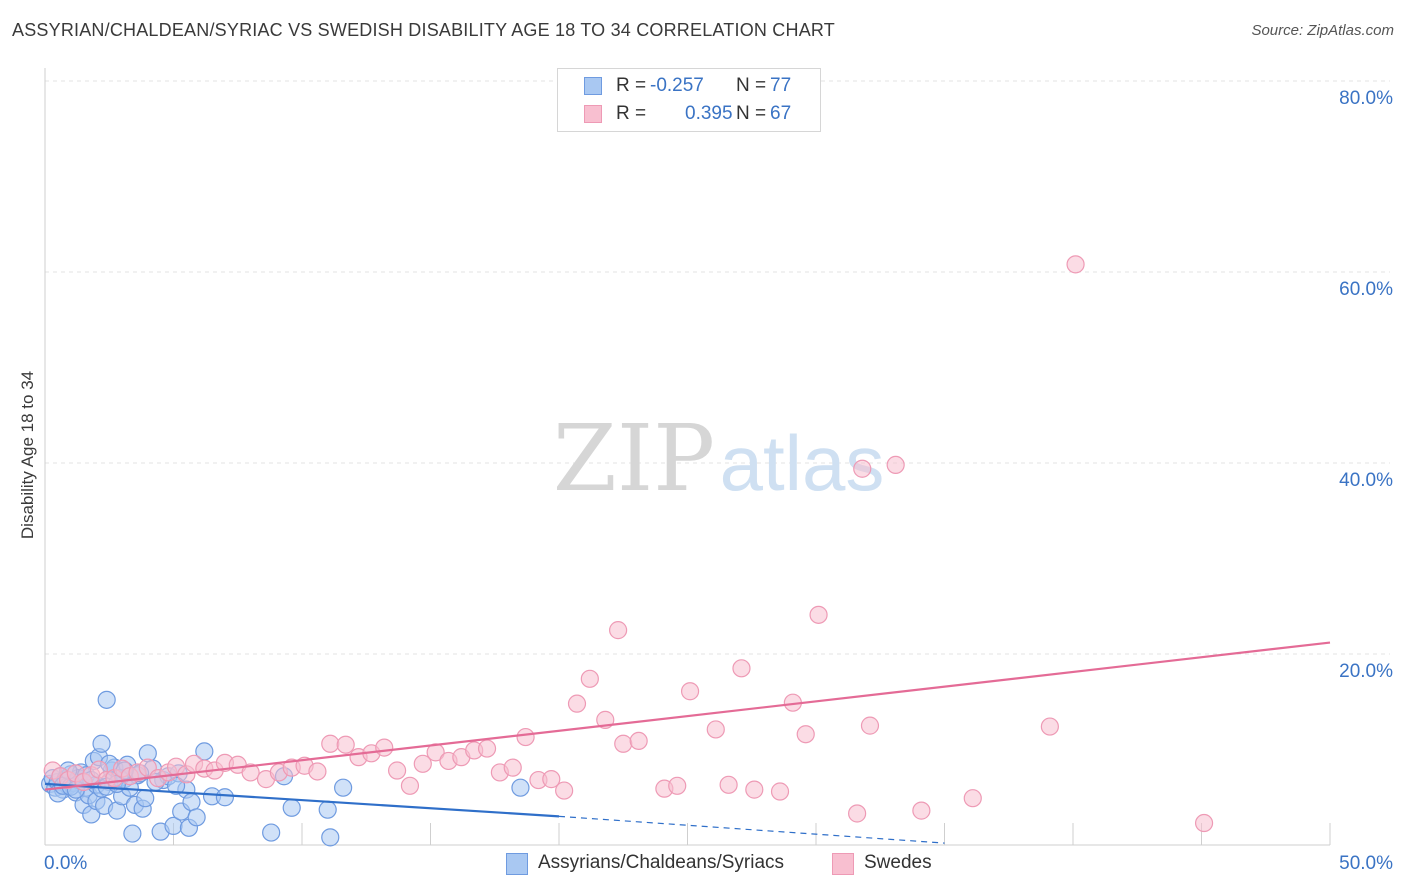 The height and width of the screenshot is (892, 1406). Describe the element at coordinates (65, 863) in the screenshot. I see `x-tick-label-min: 0.0%` at that location.